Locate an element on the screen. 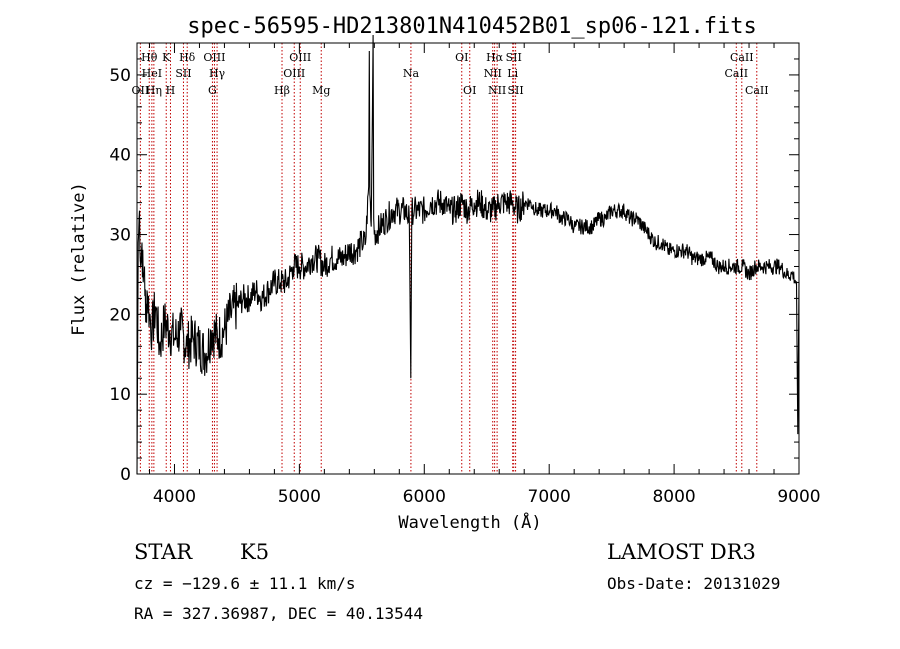 The width and height of the screenshot is (900, 649). y-tick-label-4: 40 is located at coordinates (120, 156).